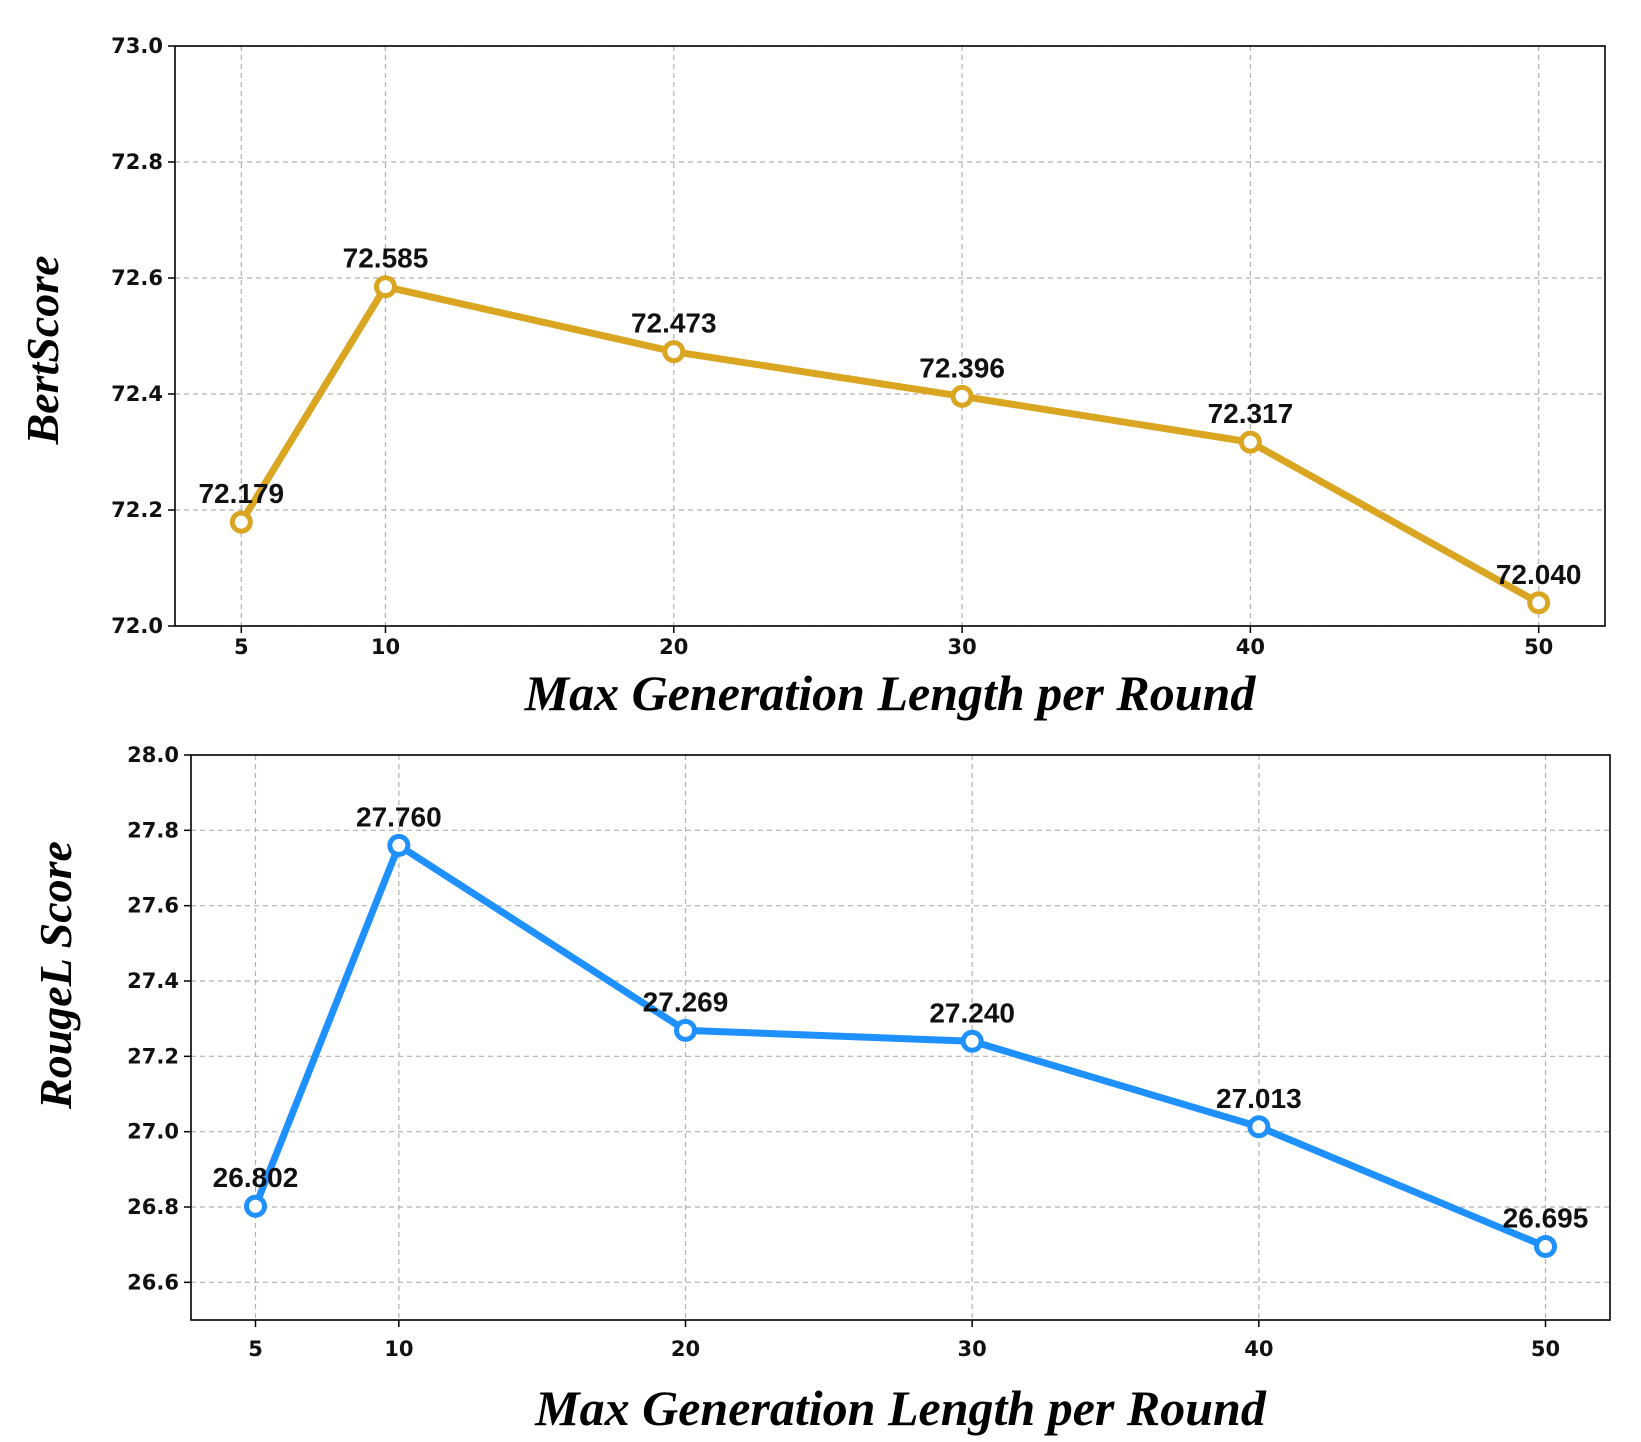 This screenshot has height=1442, width=1641. I want to click on data-label: 27.013, so click(1259, 1098).